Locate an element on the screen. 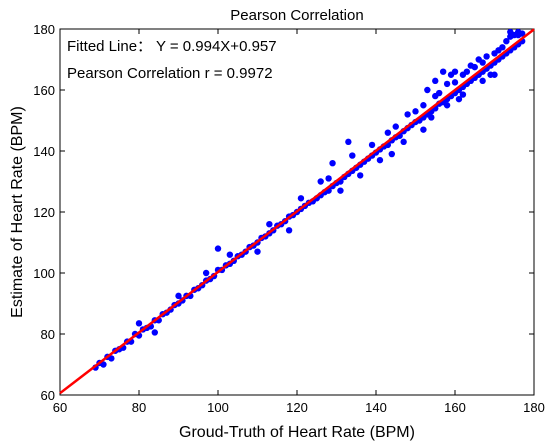  y-tick-label: 140 is located at coordinates (44, 151).